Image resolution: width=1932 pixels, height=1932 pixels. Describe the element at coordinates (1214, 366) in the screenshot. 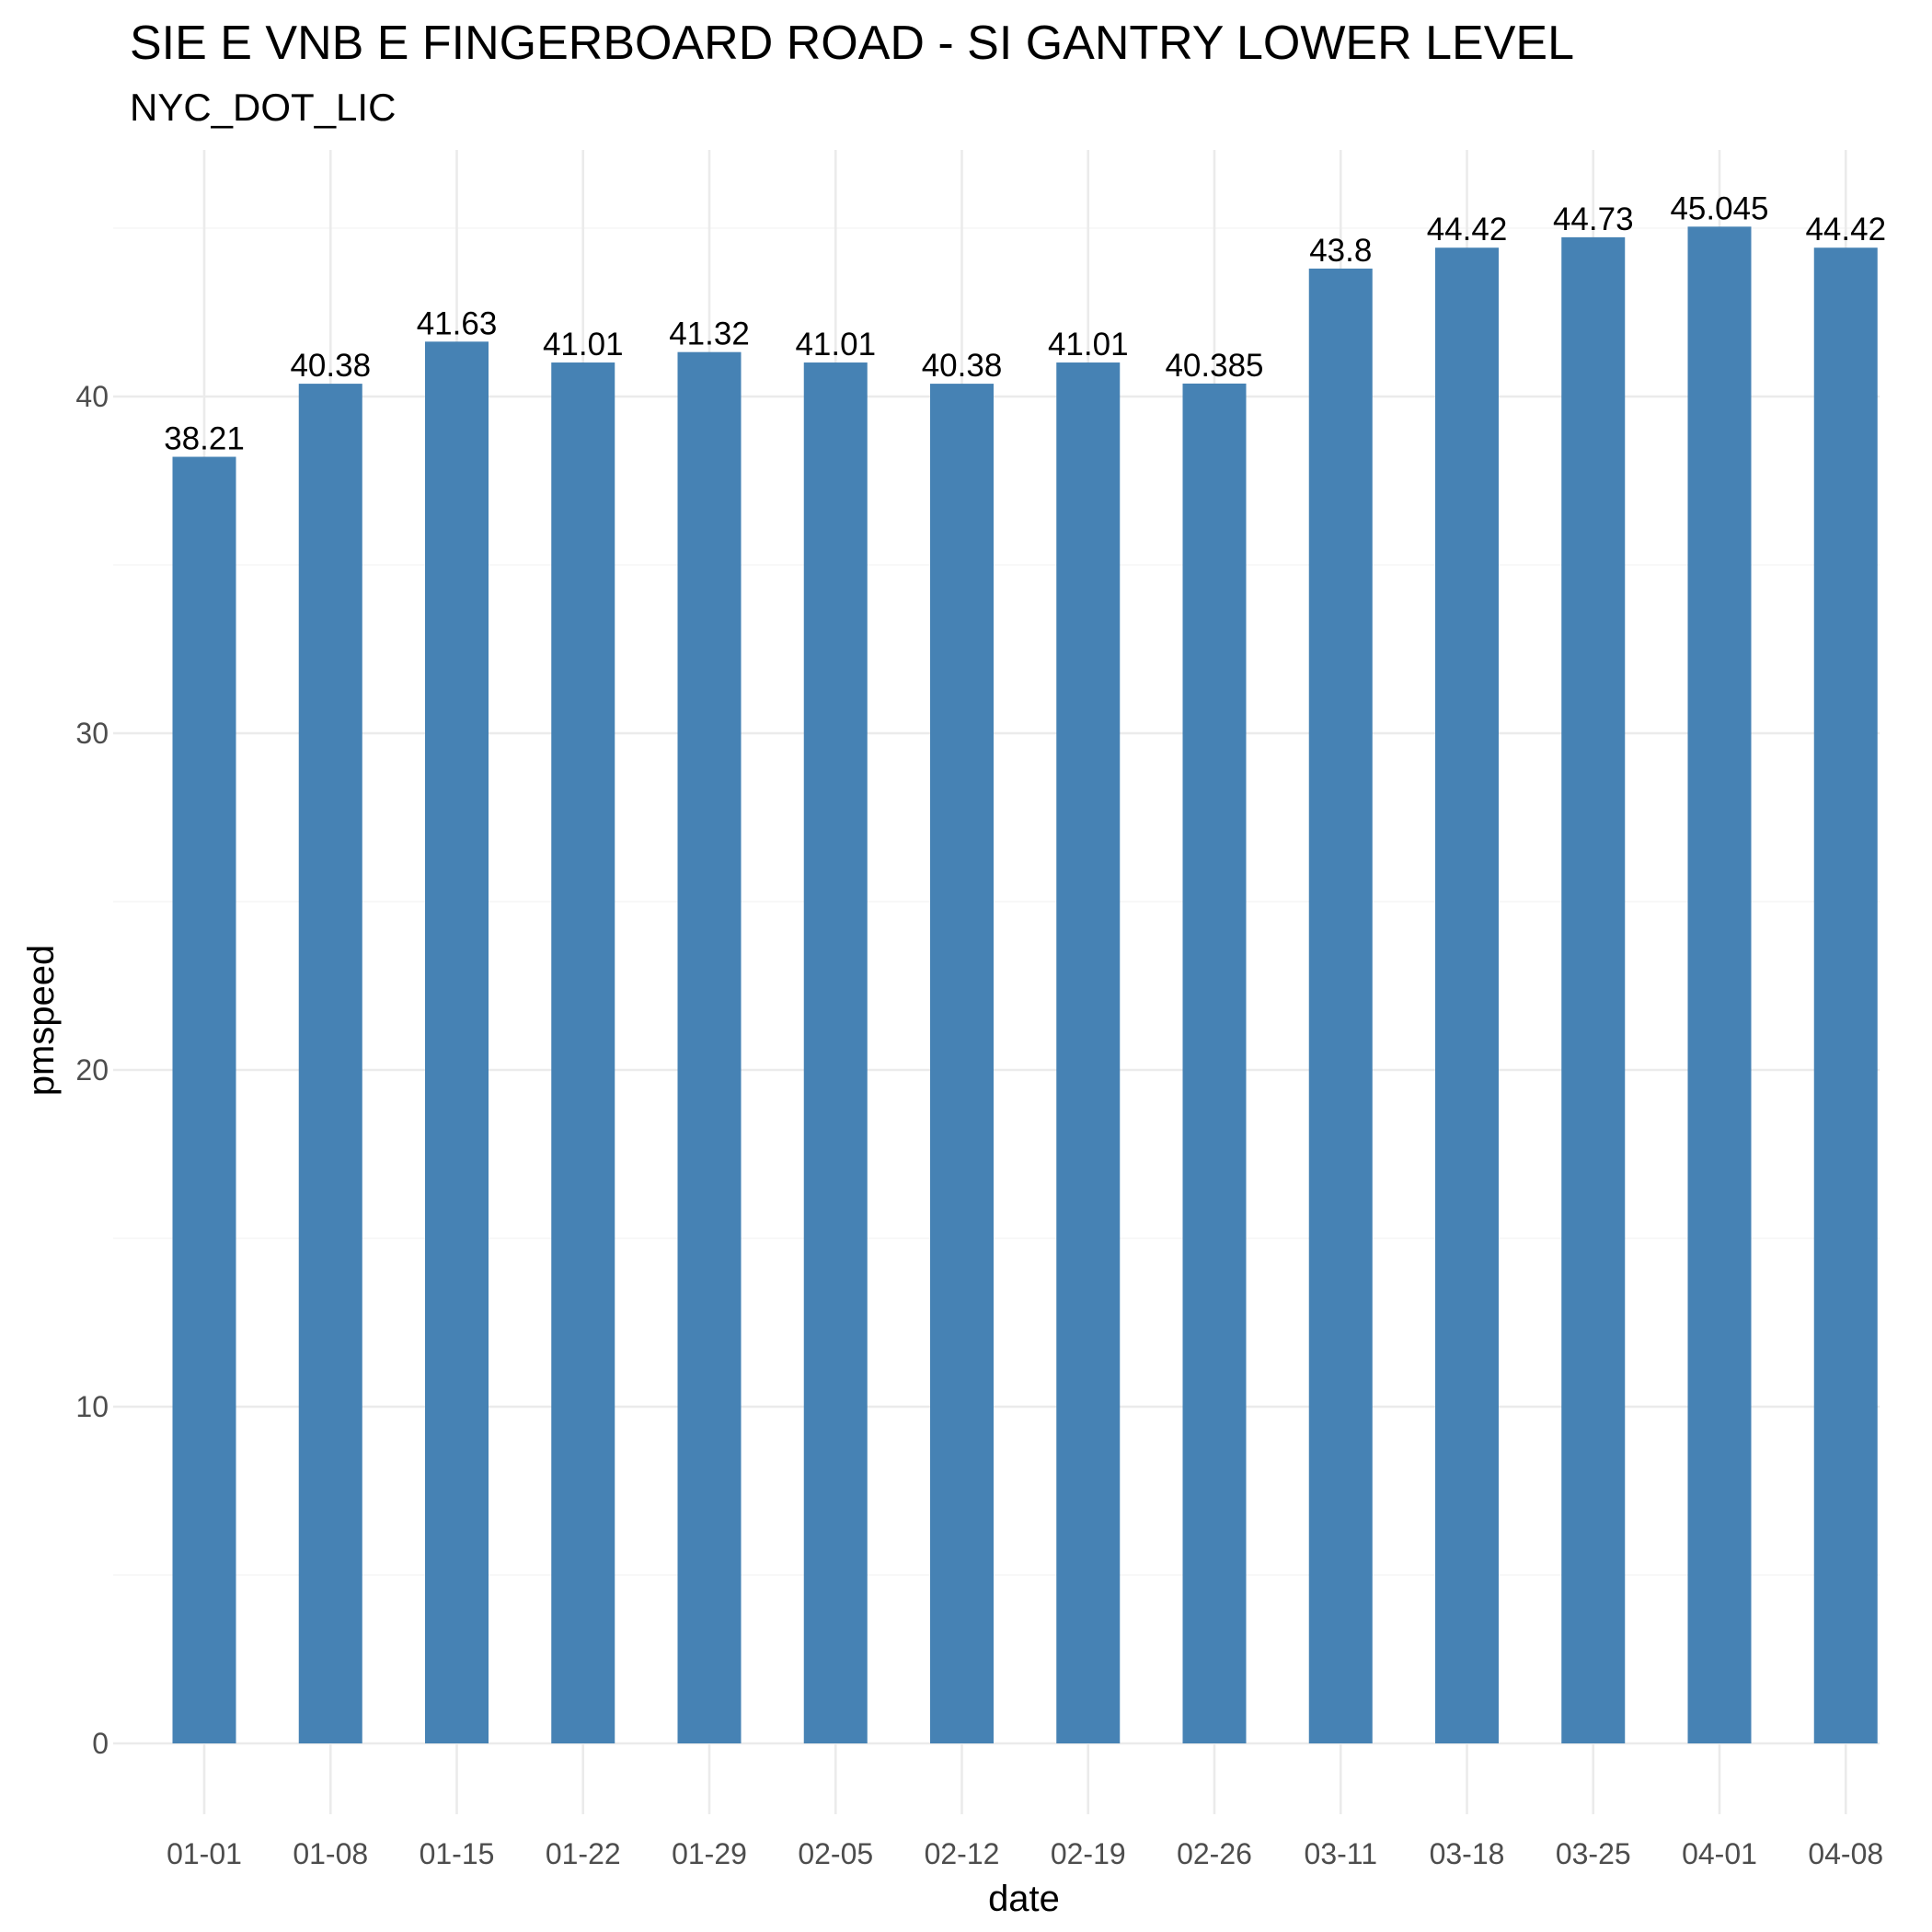

I see `bar-value-label: 40.385` at that location.